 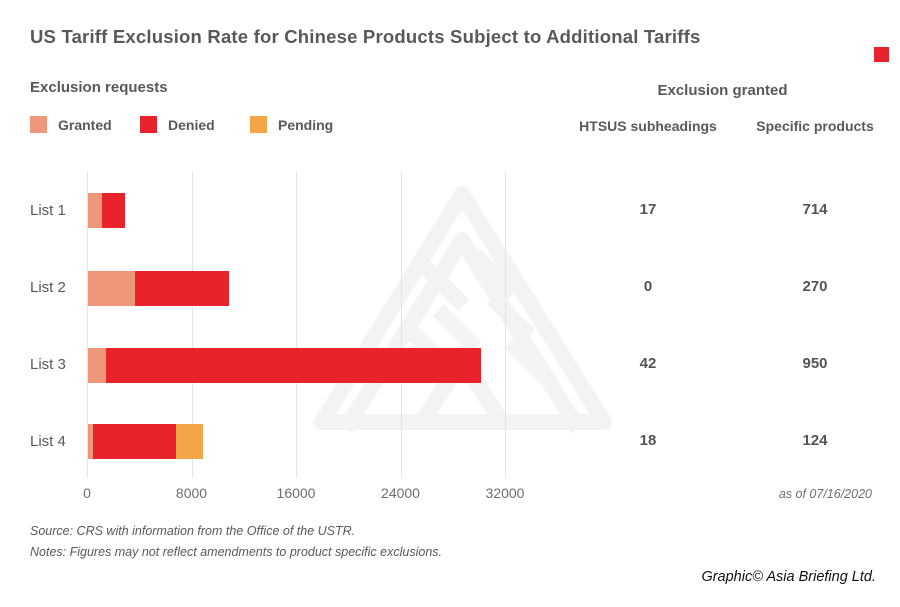 I want to click on category-label-4: List 4, so click(x=48, y=441).